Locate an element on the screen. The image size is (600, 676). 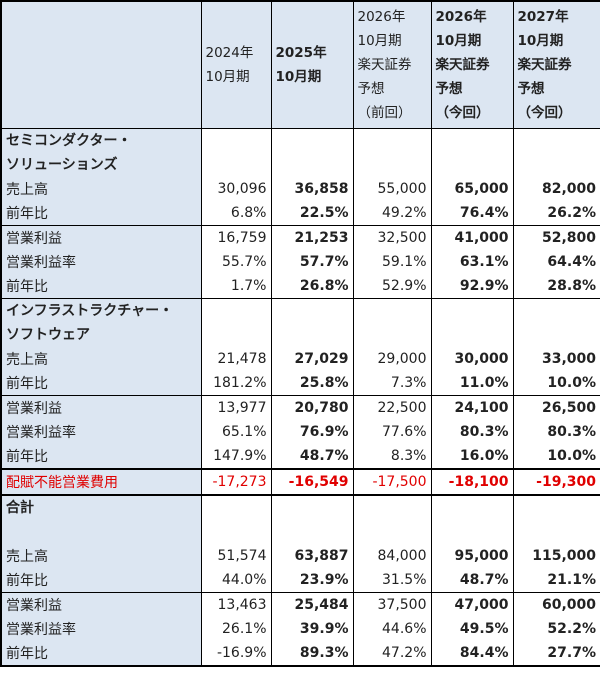
value-cell: 55.7% is located at coordinates (236, 262).